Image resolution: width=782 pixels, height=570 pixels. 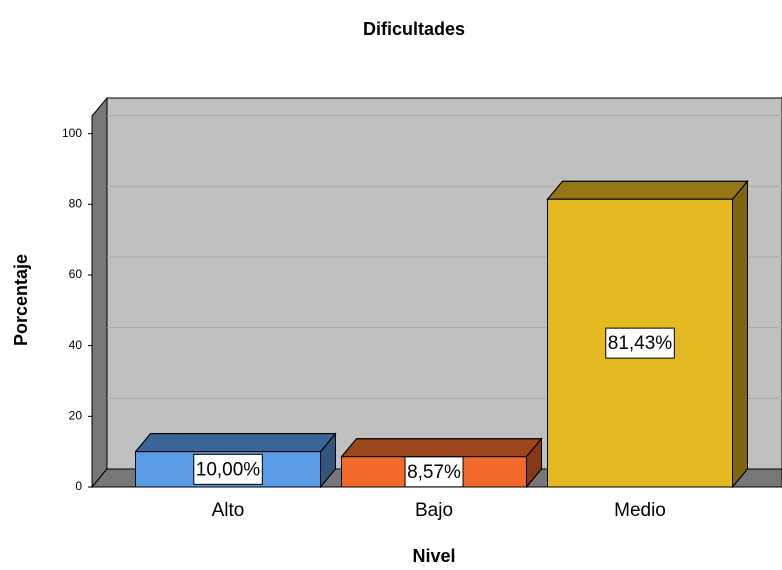 I want to click on value-label: 8,57%, so click(x=434, y=472).